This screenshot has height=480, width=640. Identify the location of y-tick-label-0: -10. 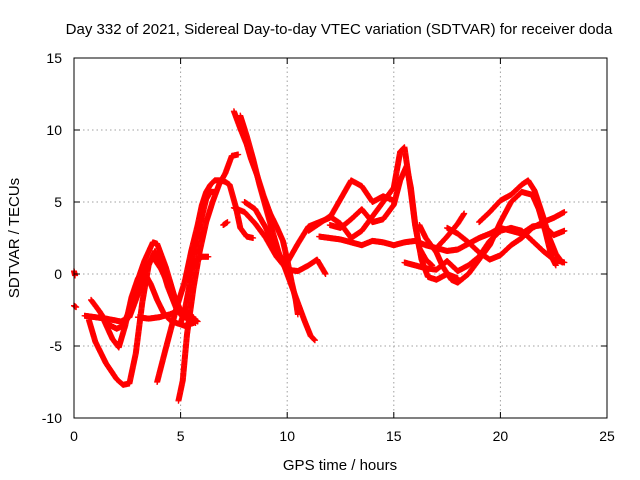
(52, 418).